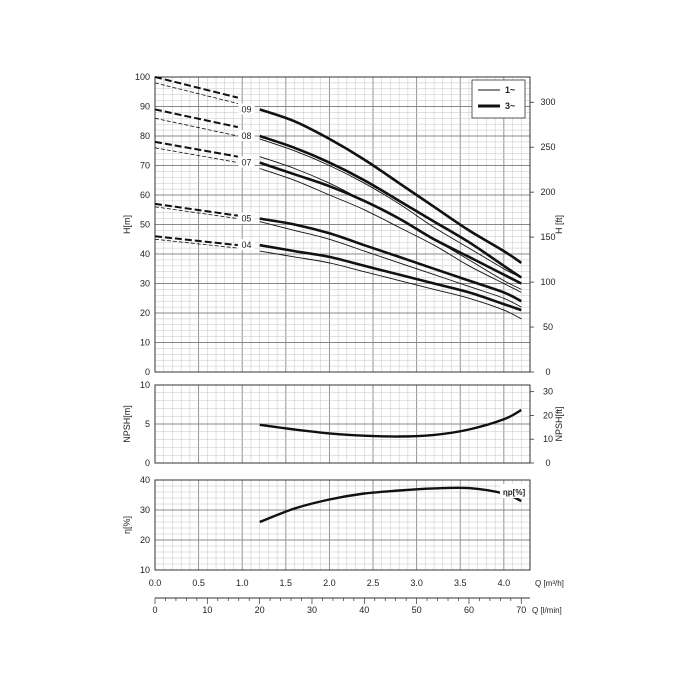 Image resolution: width=700 pixels, height=700 pixels. What do you see at coordinates (145, 284) in the screenshot?
I see `y-tick-label: 30` at bounding box center [145, 284].